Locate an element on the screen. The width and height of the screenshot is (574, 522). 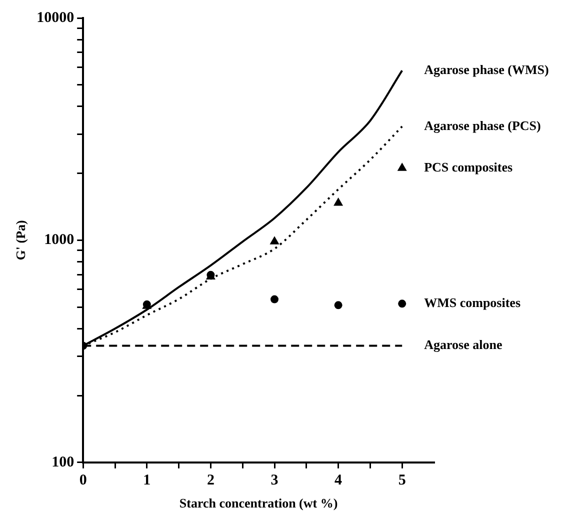
series-label: PCS composites is located at coordinates (468, 167).